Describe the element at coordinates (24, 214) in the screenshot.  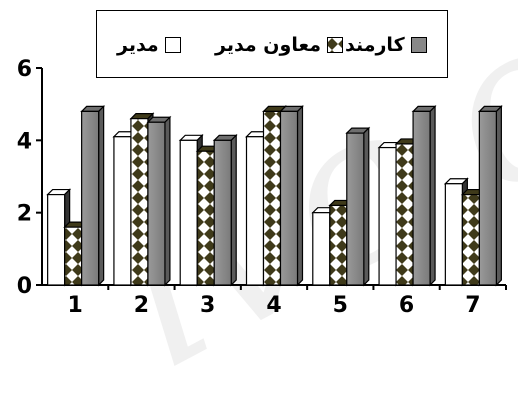
I see `y-tick-label: 2` at that location.